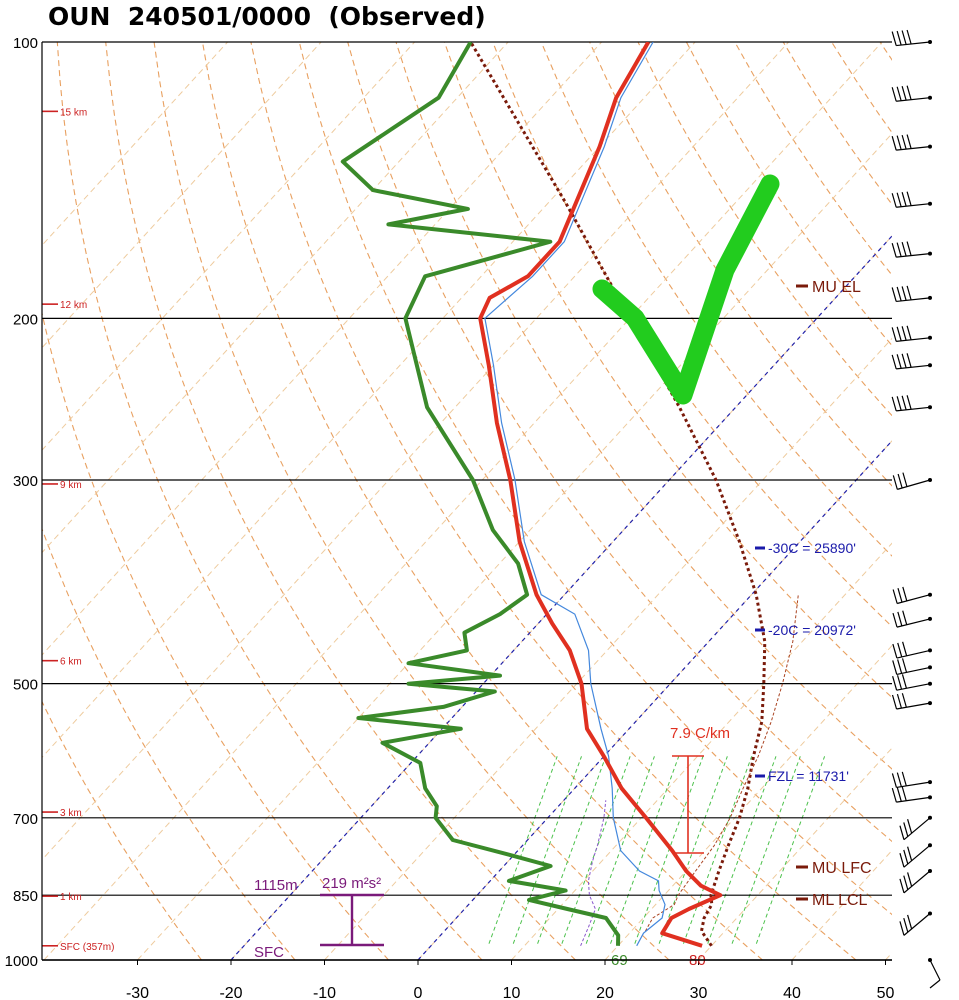 Image resolution: width=959 pixels, height=1000 pixels. What do you see at coordinates (25, 685) in the screenshot?
I see `pressure-tick-label: 500` at bounding box center [25, 685].